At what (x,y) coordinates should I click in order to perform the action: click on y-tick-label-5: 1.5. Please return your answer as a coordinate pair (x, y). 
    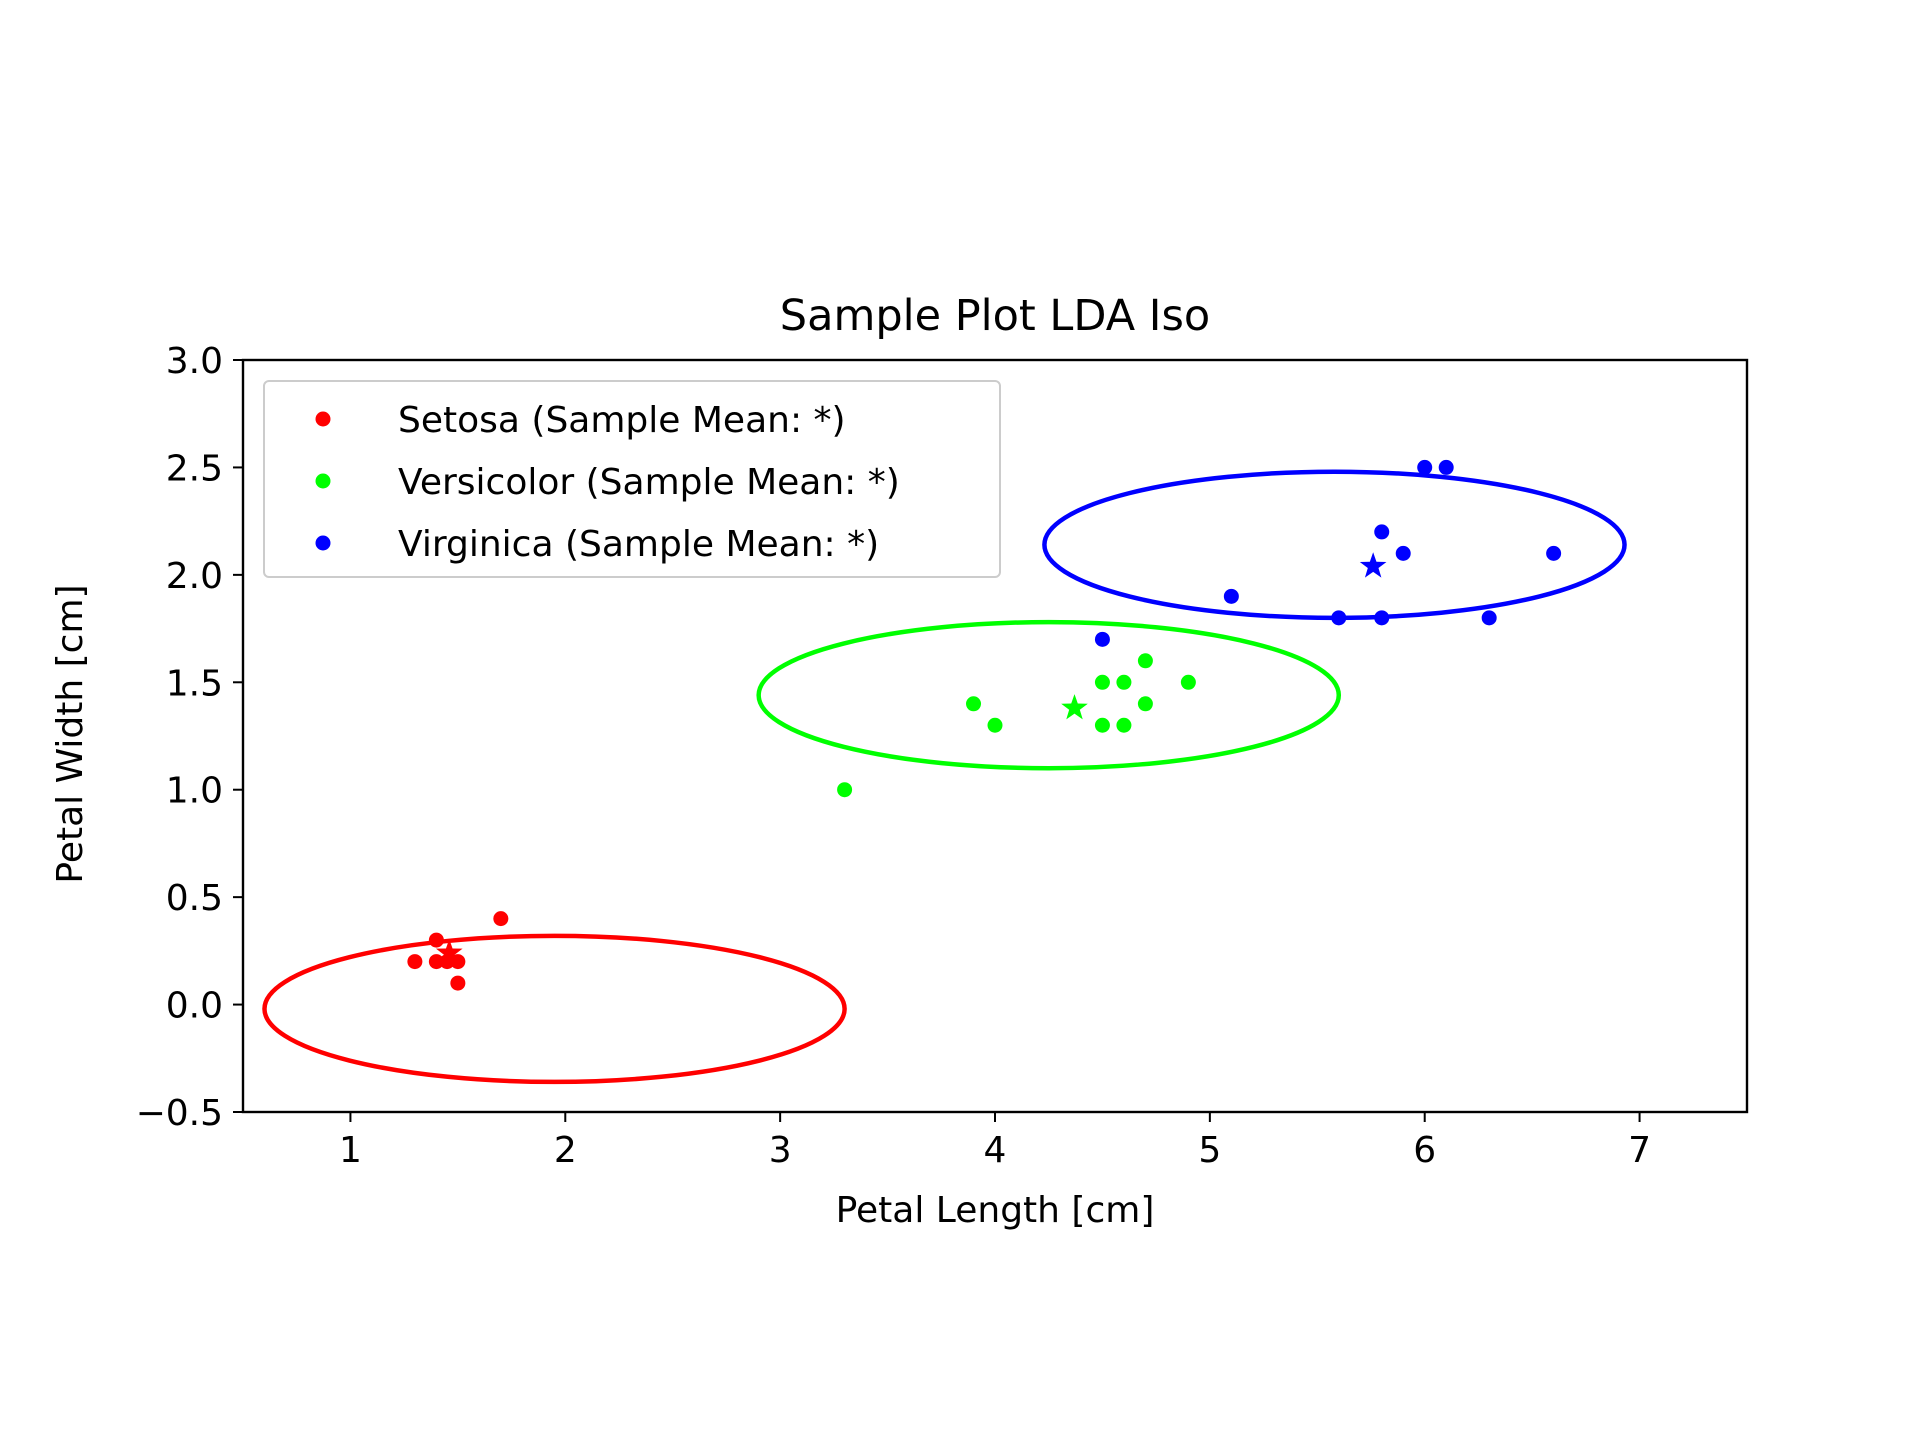
    Looking at the image, I should click on (194, 683).